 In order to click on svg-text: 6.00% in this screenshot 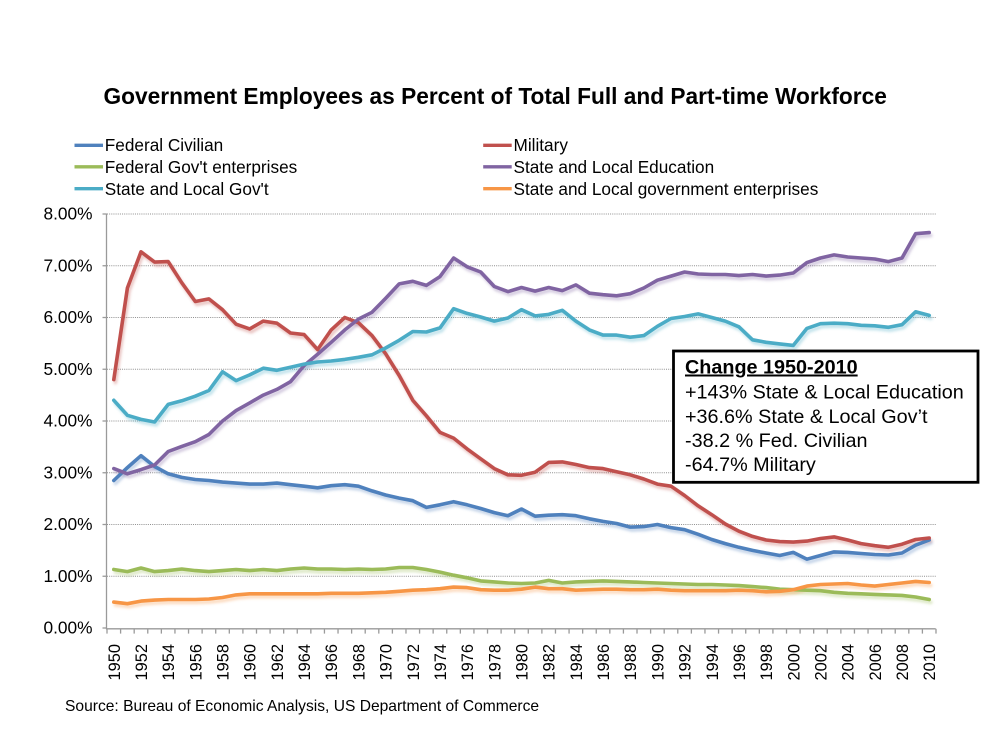, I will do `click(67, 317)`.